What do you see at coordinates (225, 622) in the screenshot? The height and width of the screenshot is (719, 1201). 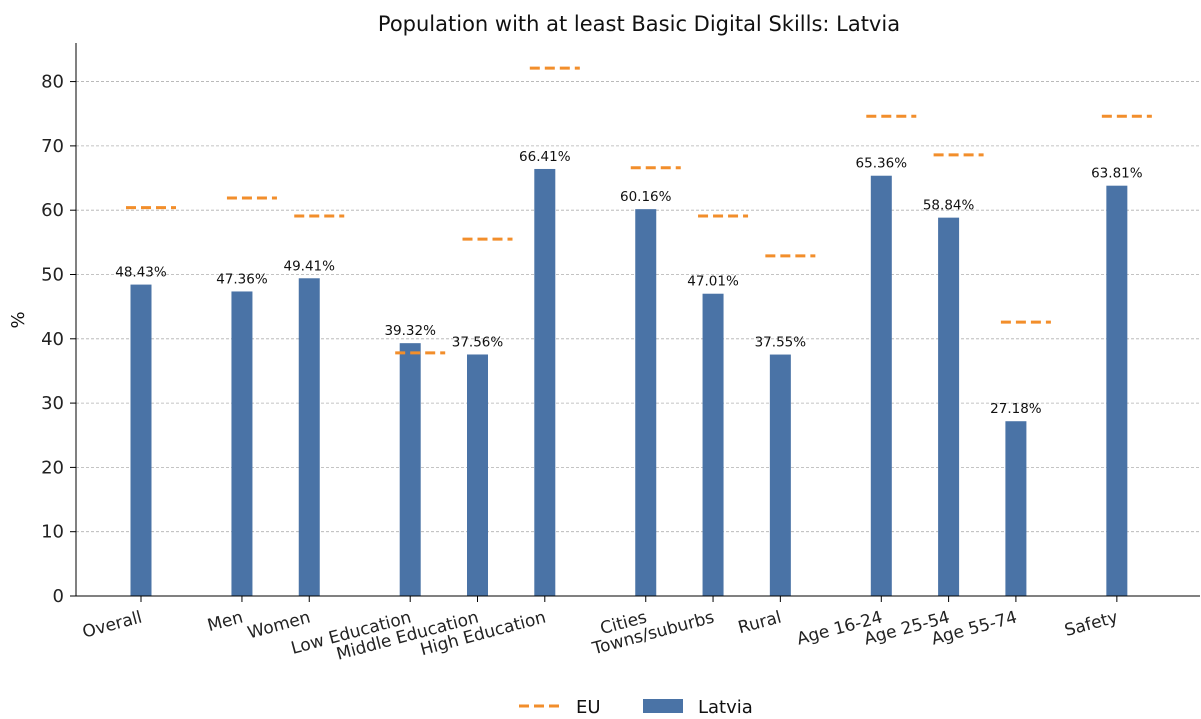 I see `xtick-label-1: Men` at bounding box center [225, 622].